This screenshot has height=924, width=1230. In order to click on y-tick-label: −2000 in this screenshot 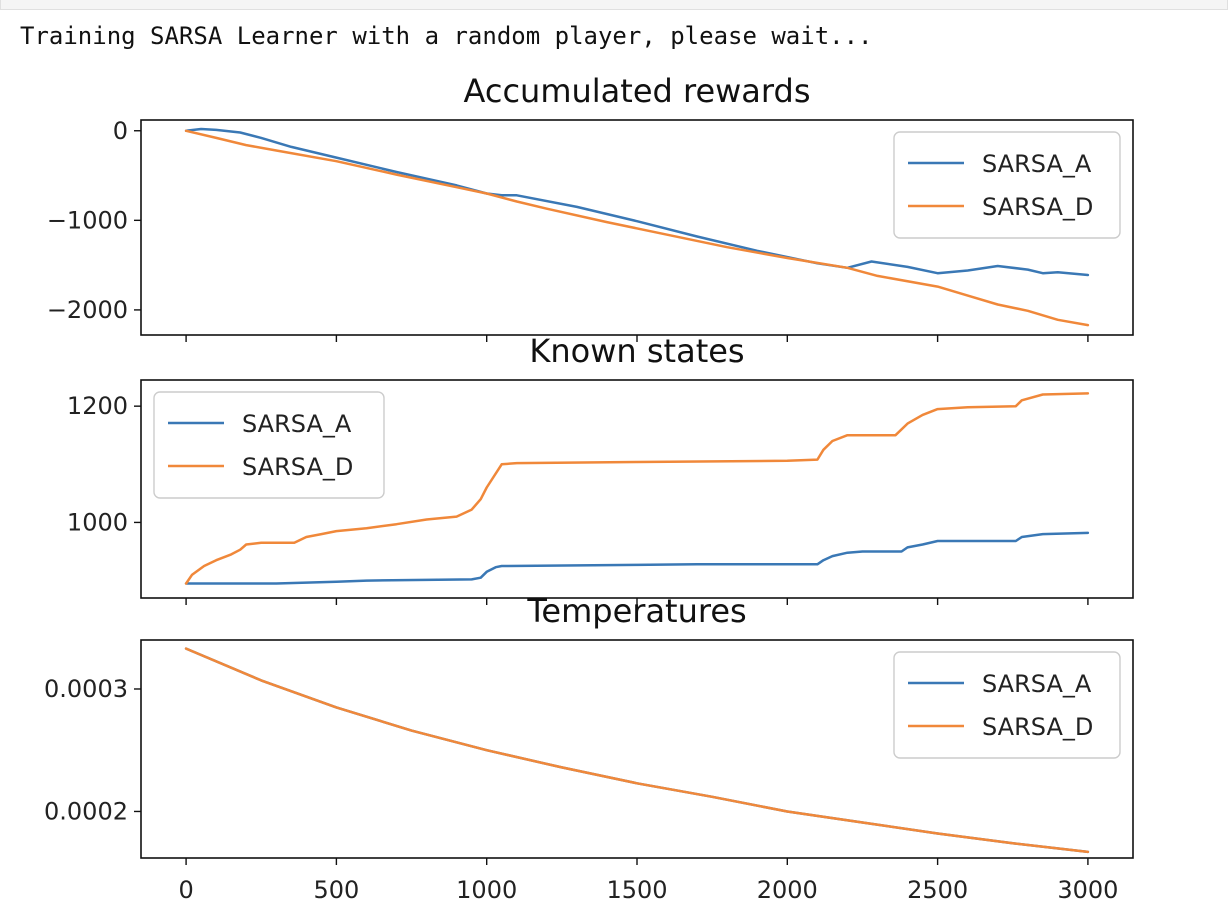, I will do `click(87, 310)`.